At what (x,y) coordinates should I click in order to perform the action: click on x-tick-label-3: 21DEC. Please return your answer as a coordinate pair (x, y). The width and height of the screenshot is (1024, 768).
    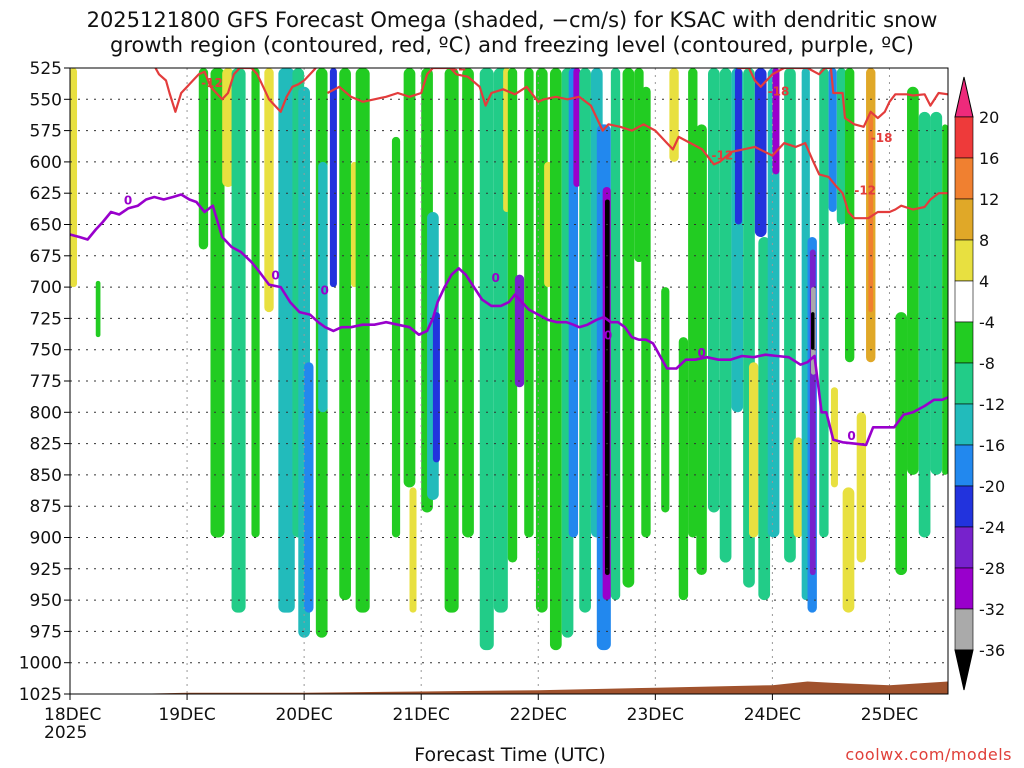
    Looking at the image, I should click on (421, 715).